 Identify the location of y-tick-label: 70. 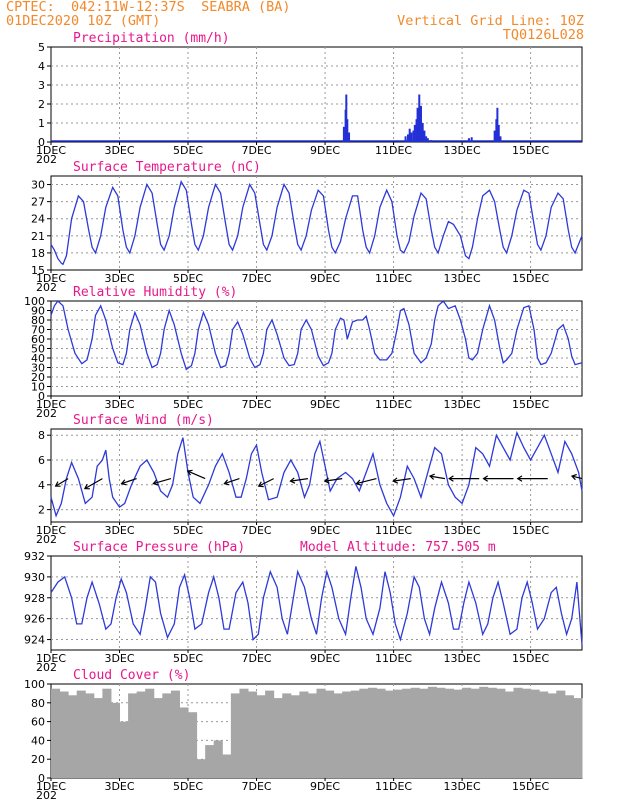
(38, 330).